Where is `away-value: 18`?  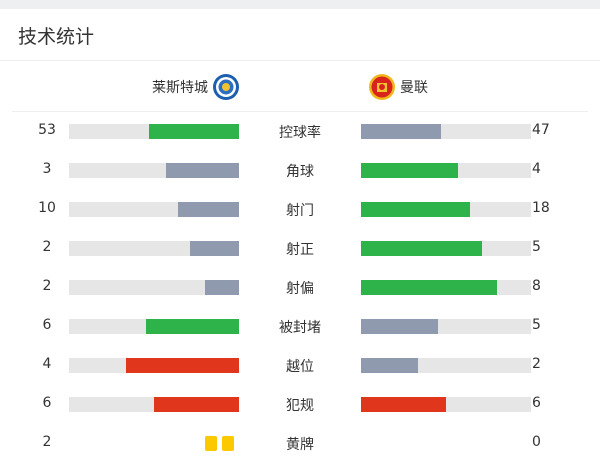
away-value: 18 is located at coordinates (541, 208).